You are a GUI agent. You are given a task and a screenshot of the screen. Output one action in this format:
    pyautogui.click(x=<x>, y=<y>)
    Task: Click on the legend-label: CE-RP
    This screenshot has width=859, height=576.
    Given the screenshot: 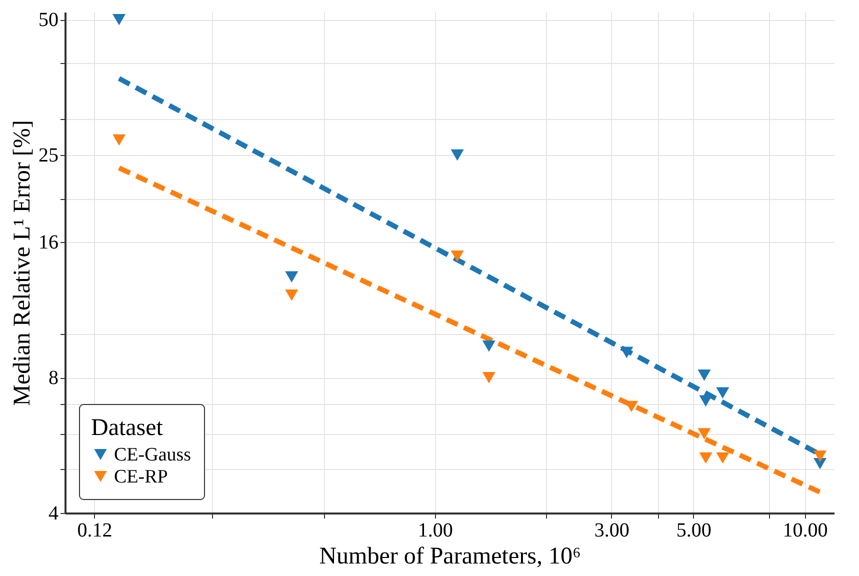 What is the action you would take?
    pyautogui.click(x=141, y=477)
    